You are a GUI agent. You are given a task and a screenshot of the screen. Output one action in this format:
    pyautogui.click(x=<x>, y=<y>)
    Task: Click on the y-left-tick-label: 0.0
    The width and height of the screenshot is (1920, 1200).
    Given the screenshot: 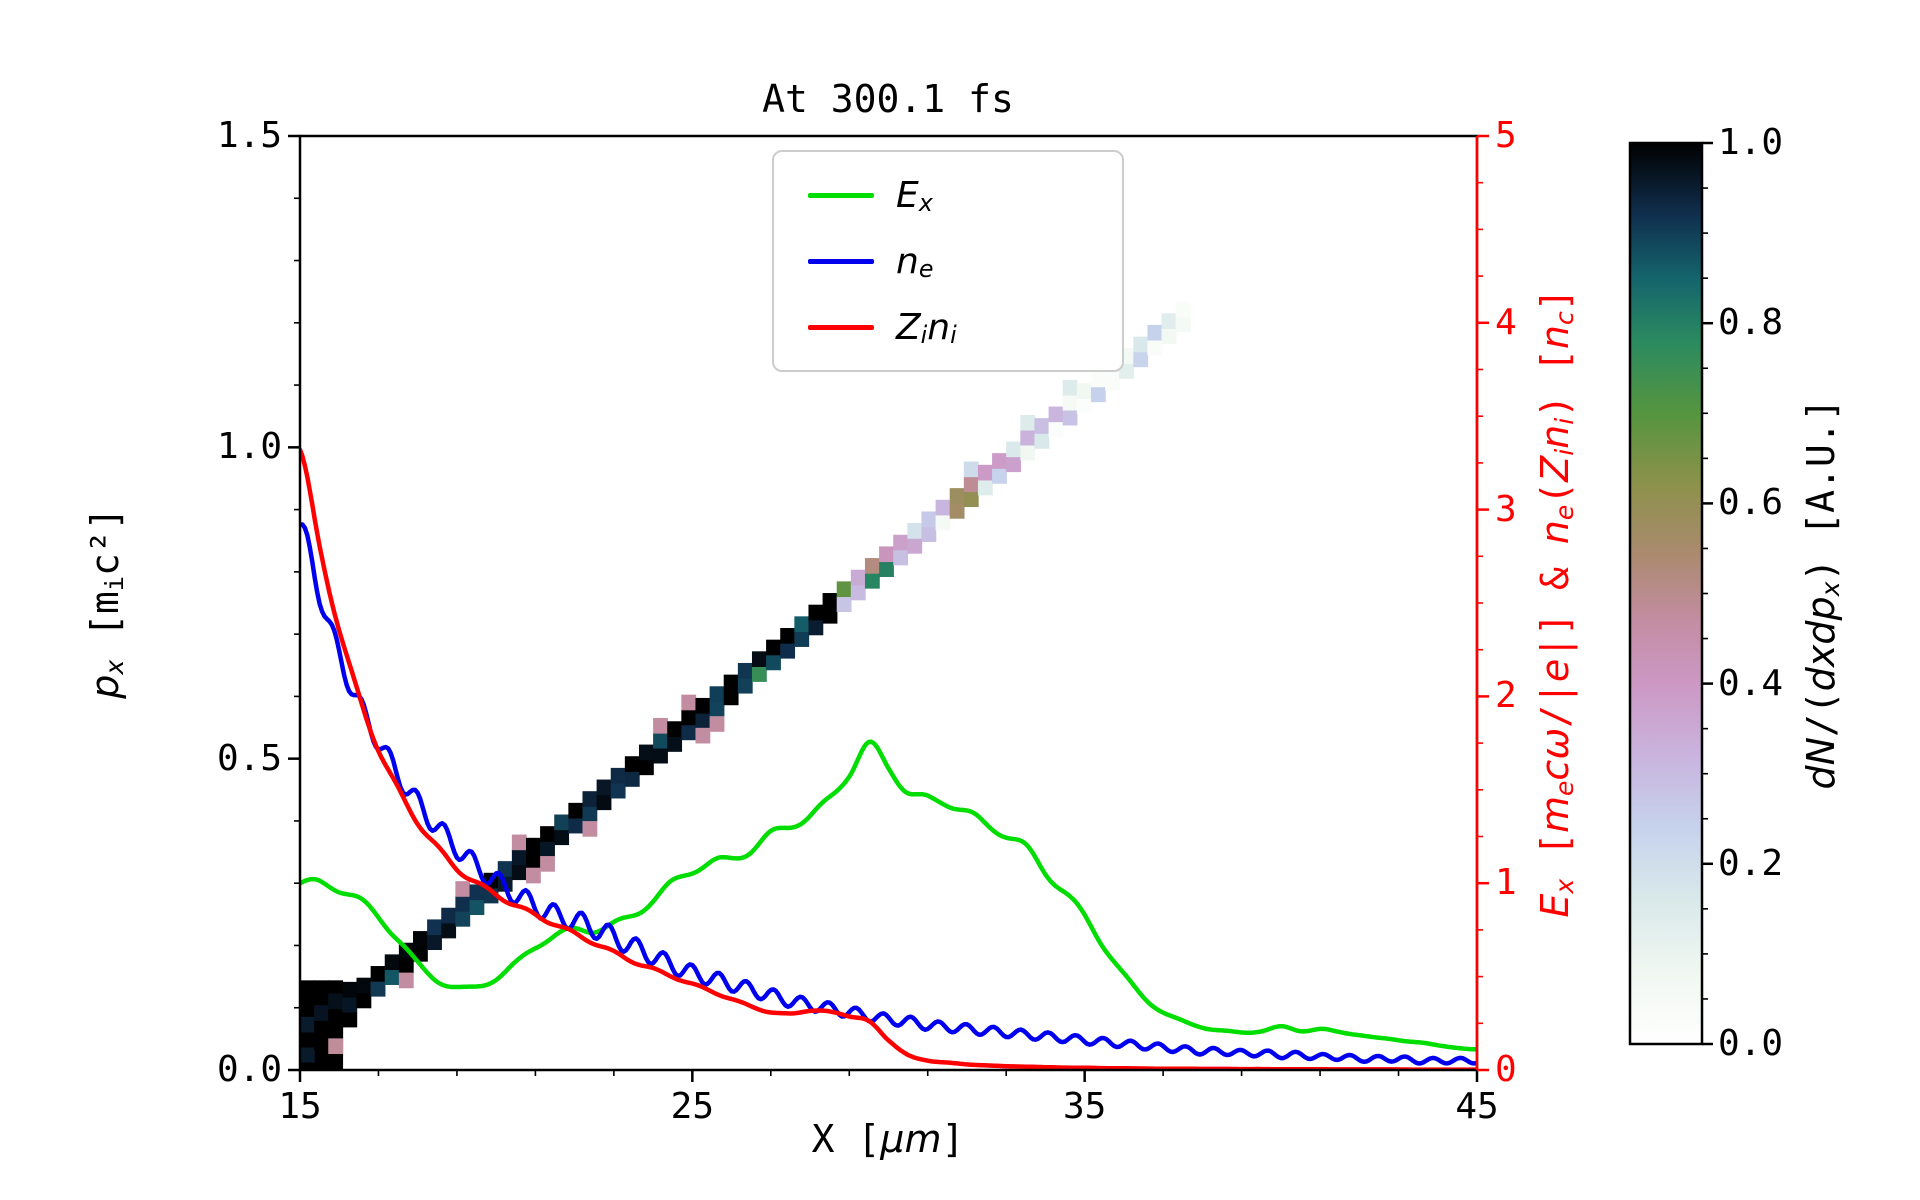 What is the action you would take?
    pyautogui.click(x=249, y=1070)
    